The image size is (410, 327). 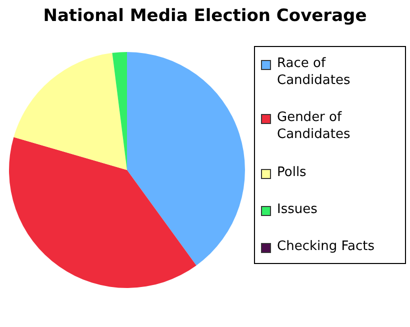 What do you see at coordinates (205, 16) in the screenshot?
I see `chart-title: National Media Election Coverage` at bounding box center [205, 16].